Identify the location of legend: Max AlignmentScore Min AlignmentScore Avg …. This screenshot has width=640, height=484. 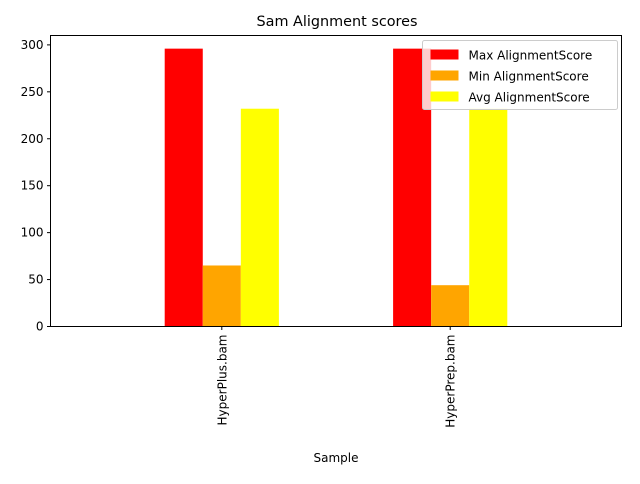
(520, 75).